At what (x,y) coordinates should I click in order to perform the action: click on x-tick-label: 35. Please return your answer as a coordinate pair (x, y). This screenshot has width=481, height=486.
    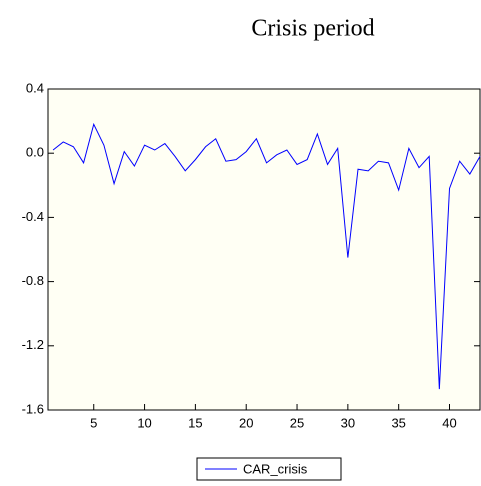
    Looking at the image, I should click on (398, 422).